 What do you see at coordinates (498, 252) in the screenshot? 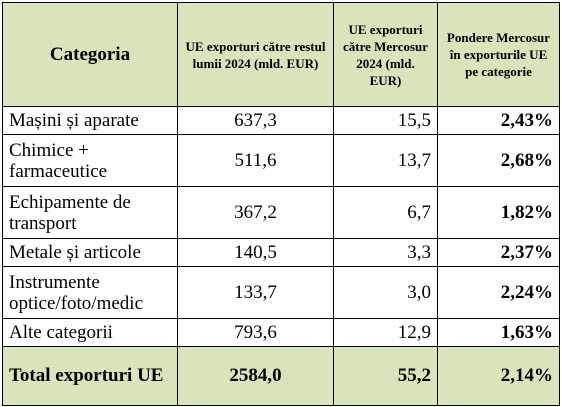
I see `share-cell: 2,37%` at bounding box center [498, 252].